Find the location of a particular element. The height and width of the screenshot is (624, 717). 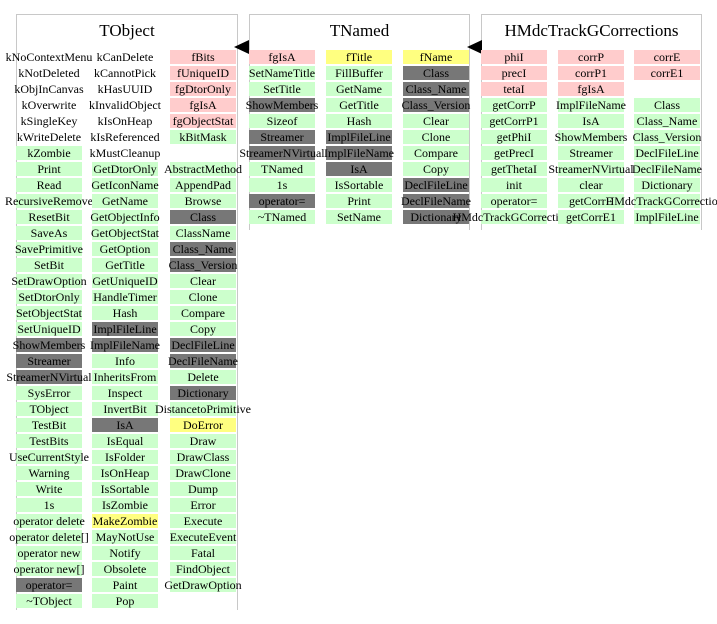

member-tobject-execute: Execute is located at coordinates (203, 521).